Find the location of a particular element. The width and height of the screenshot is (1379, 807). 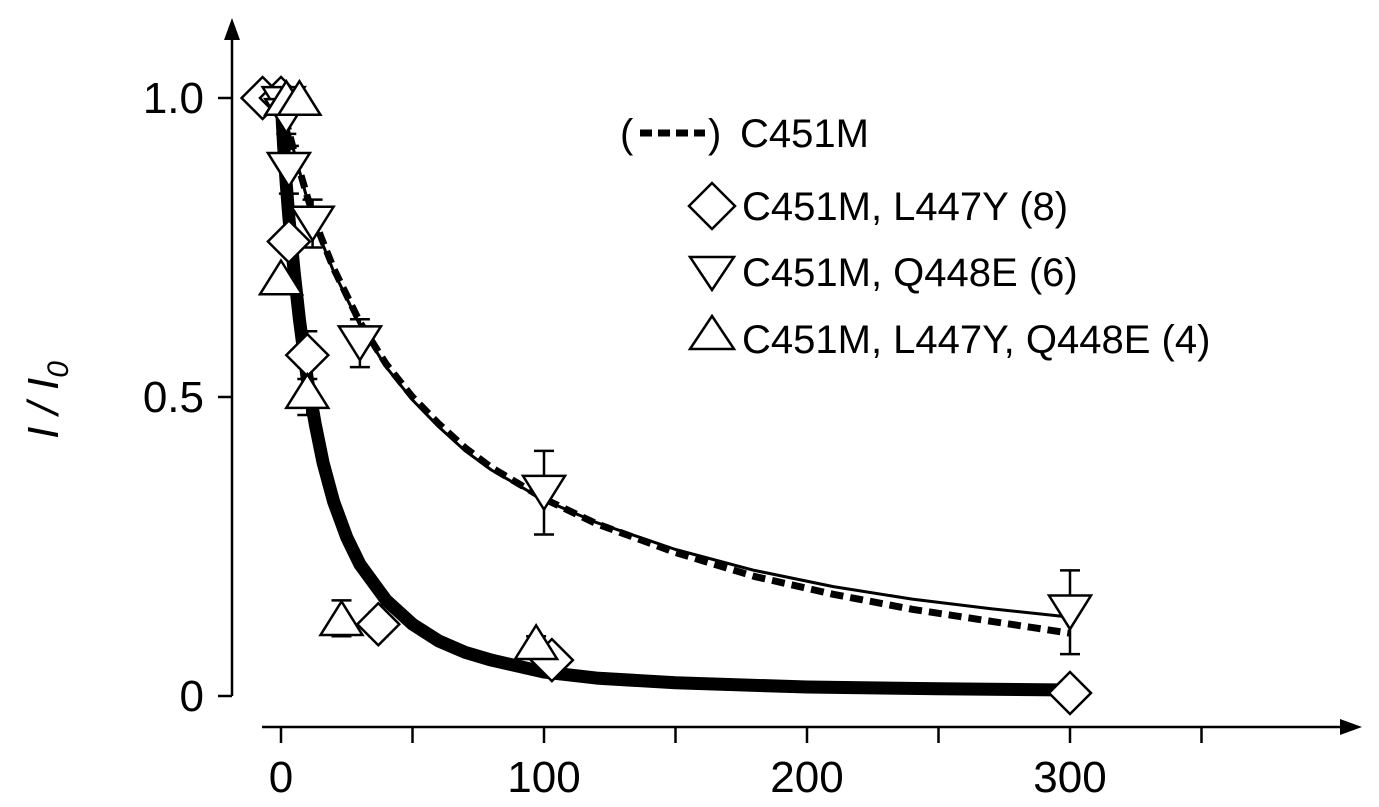

legend-entry-label-1: C451M, Q448E (6) is located at coordinates (910, 273).